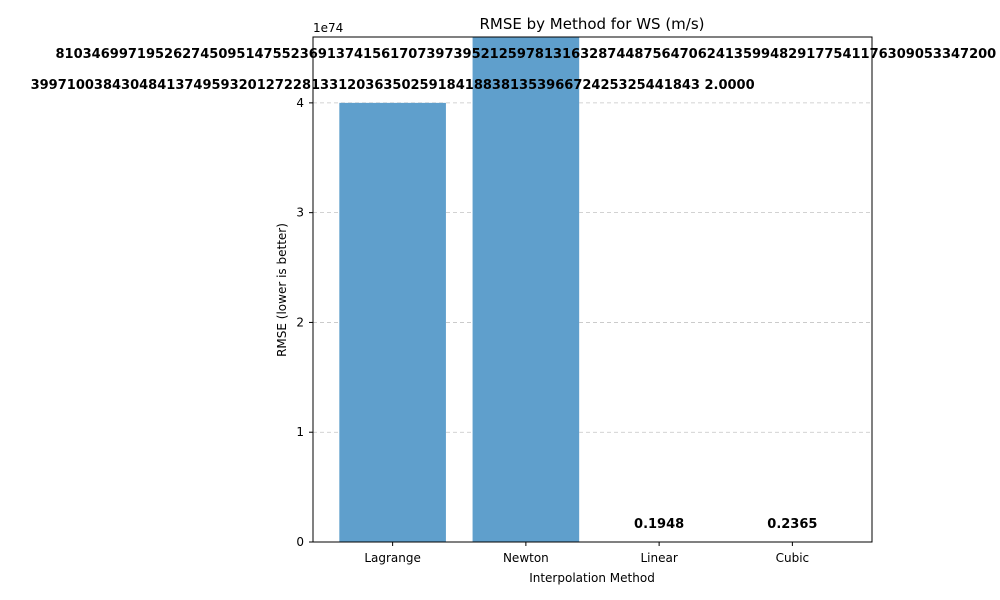  I want to click on y-tick-label: 2, so click(300, 322).